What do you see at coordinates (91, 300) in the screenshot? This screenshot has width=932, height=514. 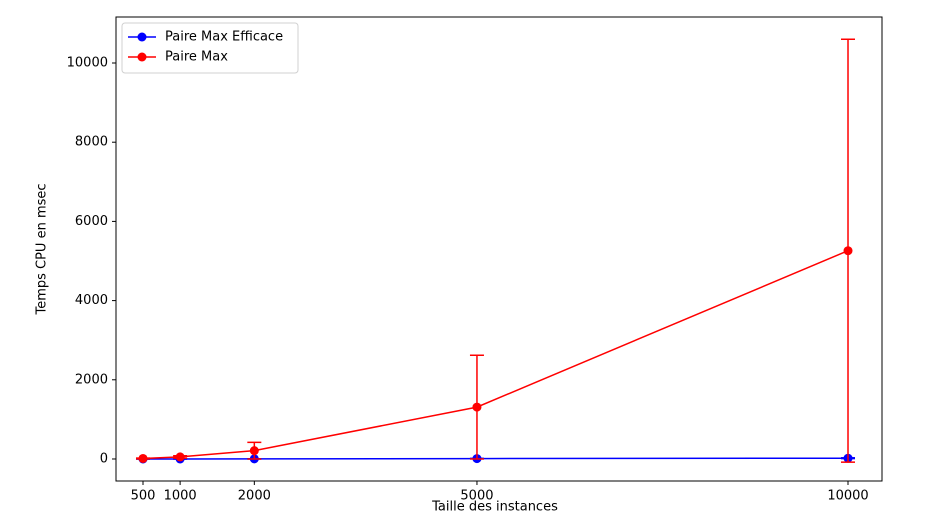 I see `y-tick-label: 4000` at bounding box center [91, 300].